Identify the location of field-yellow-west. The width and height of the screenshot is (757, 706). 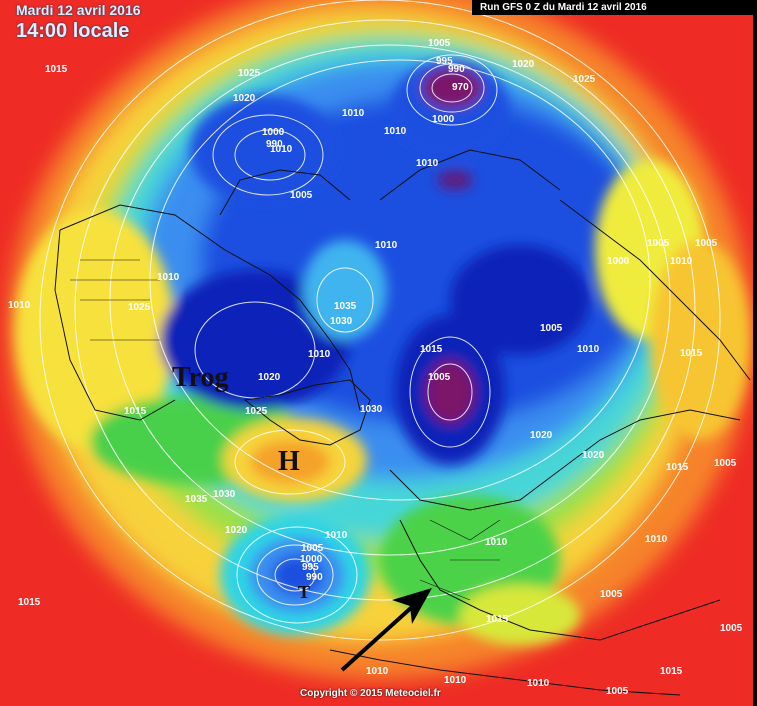
(95, 330).